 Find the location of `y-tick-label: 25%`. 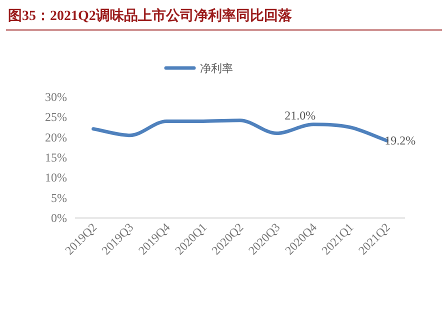

y-tick-label: 25% is located at coordinates (56, 117).